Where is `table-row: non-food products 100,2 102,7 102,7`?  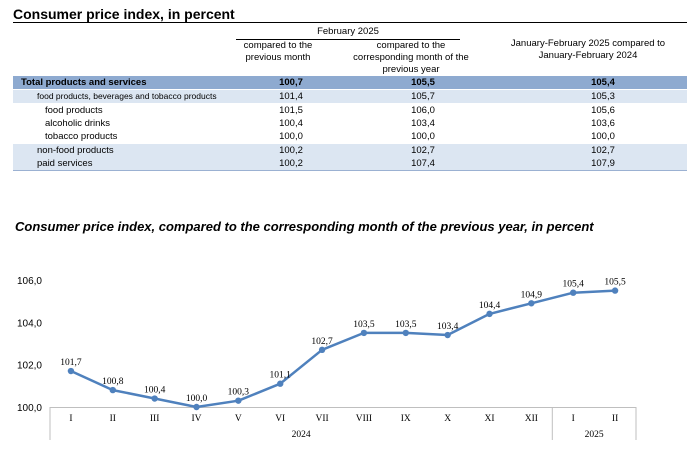 table-row: non-food products 100,2 102,7 102,7 is located at coordinates (350, 150).